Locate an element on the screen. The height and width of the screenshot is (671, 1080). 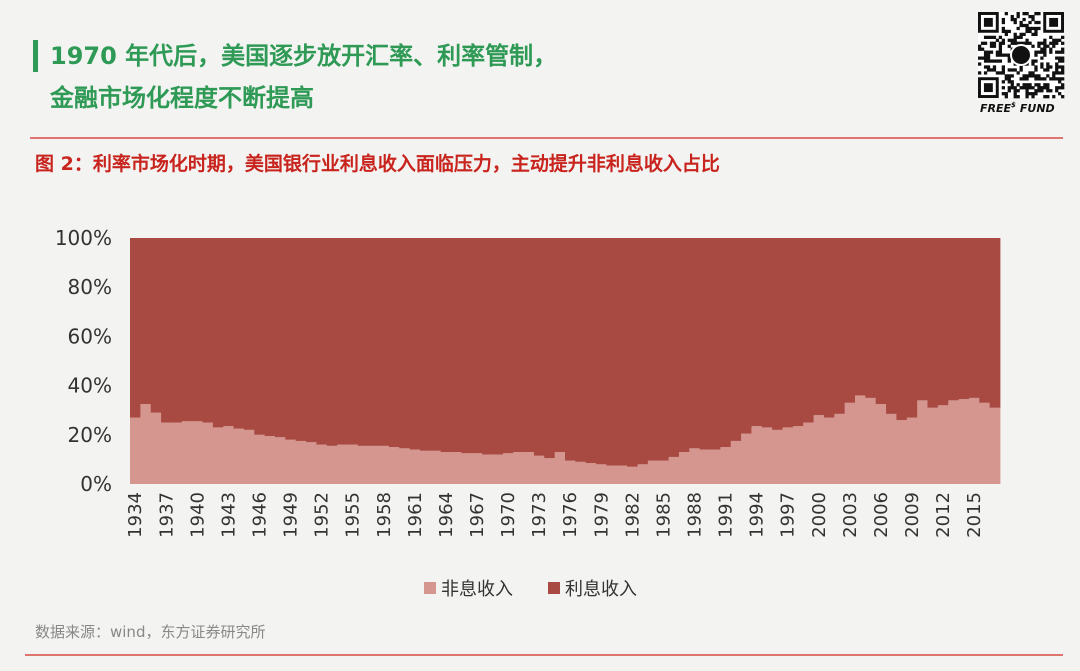
x-tick-label: 2006 is located at coordinates (881, 515).